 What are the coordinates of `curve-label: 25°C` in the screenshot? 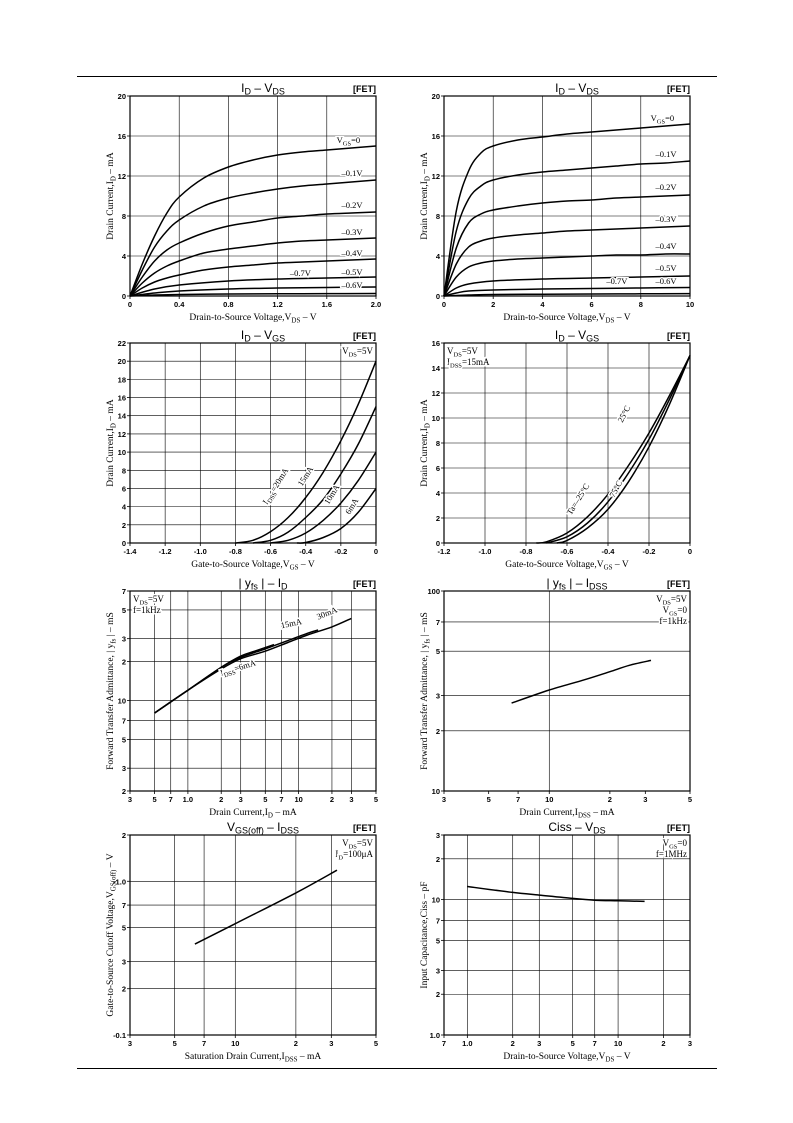 It's located at (623, 413).